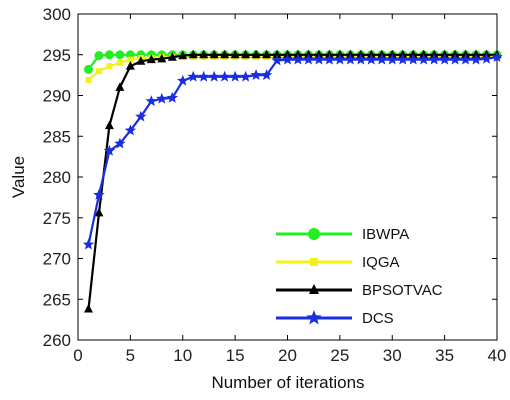 The height and width of the screenshot is (400, 510). Describe the element at coordinates (314, 262) in the screenshot. I see `legend-marker-iqga` at that location.